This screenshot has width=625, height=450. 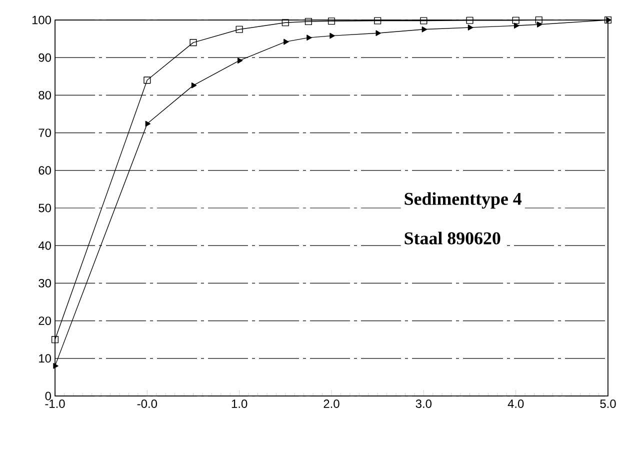 What do you see at coordinates (55, 404) in the screenshot?
I see `x-tick-label: -1.0` at bounding box center [55, 404].